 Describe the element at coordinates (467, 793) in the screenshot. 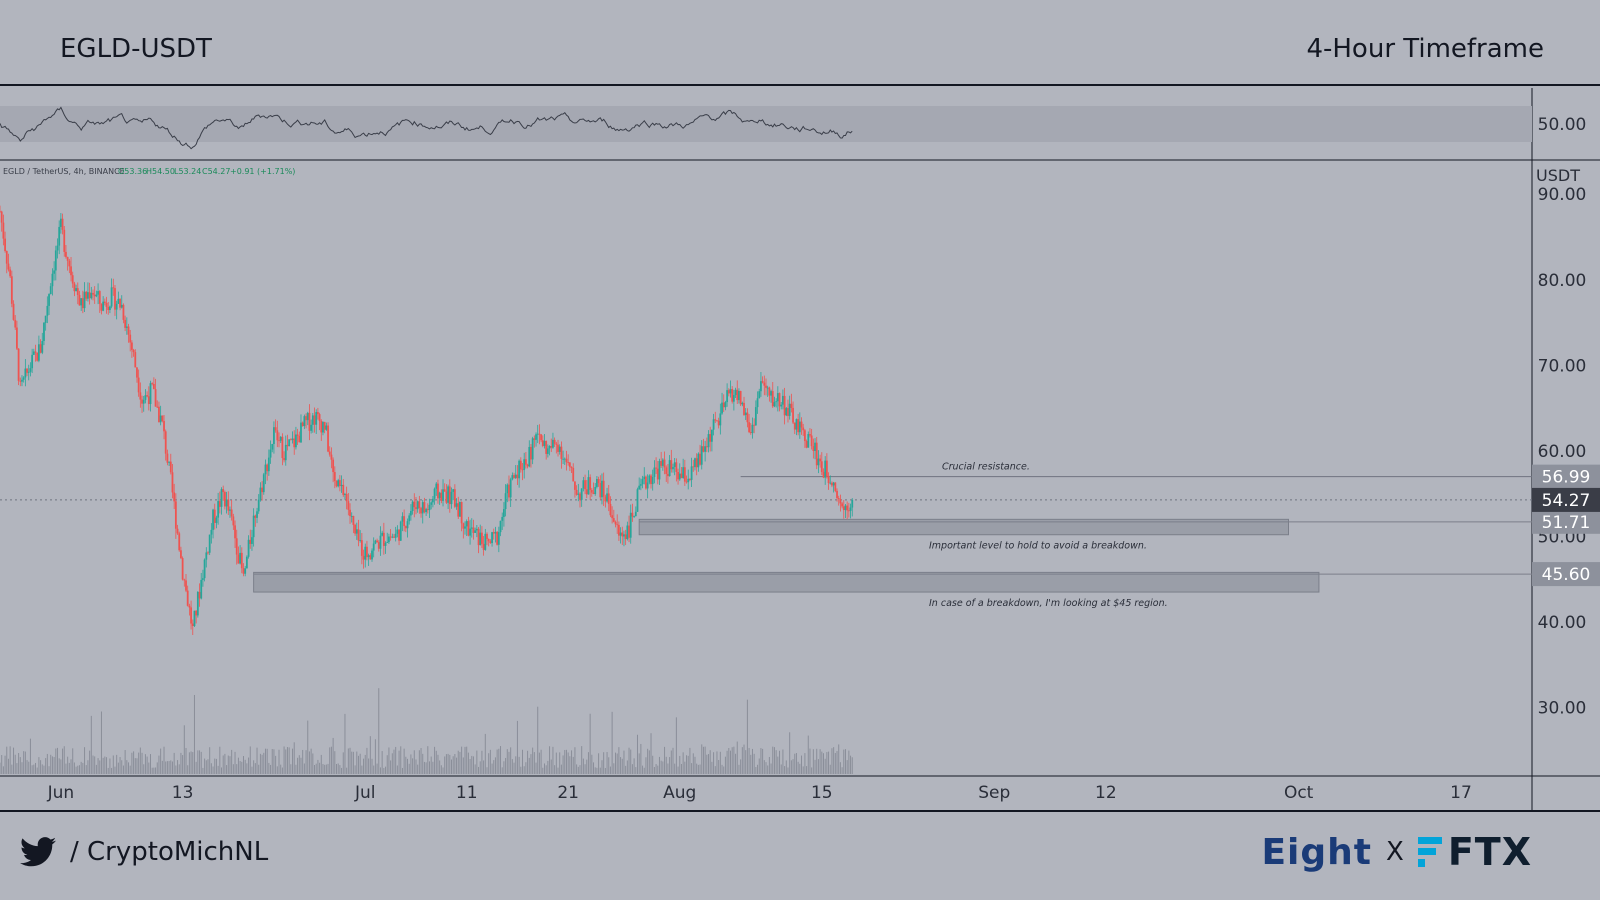

I see `x-tick-label: 11` at that location.